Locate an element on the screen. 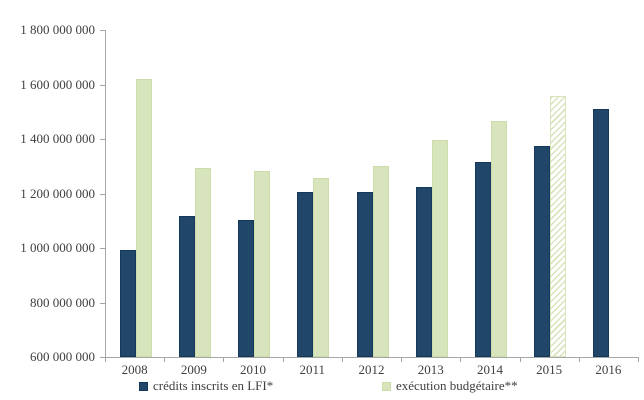  bar-2010-execution is located at coordinates (262, 264).